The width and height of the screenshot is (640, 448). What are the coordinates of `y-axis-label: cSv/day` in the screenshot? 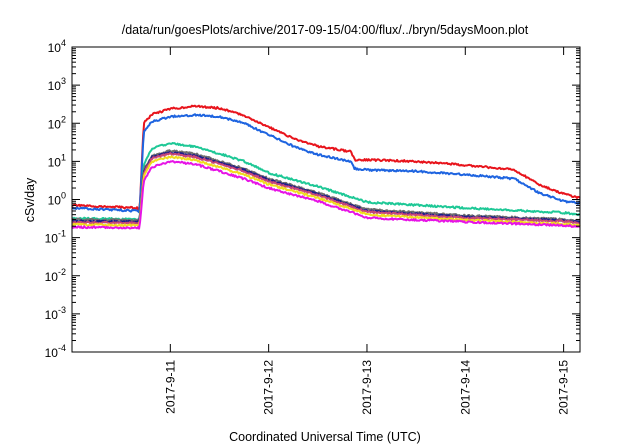 It's located at (30, 199).